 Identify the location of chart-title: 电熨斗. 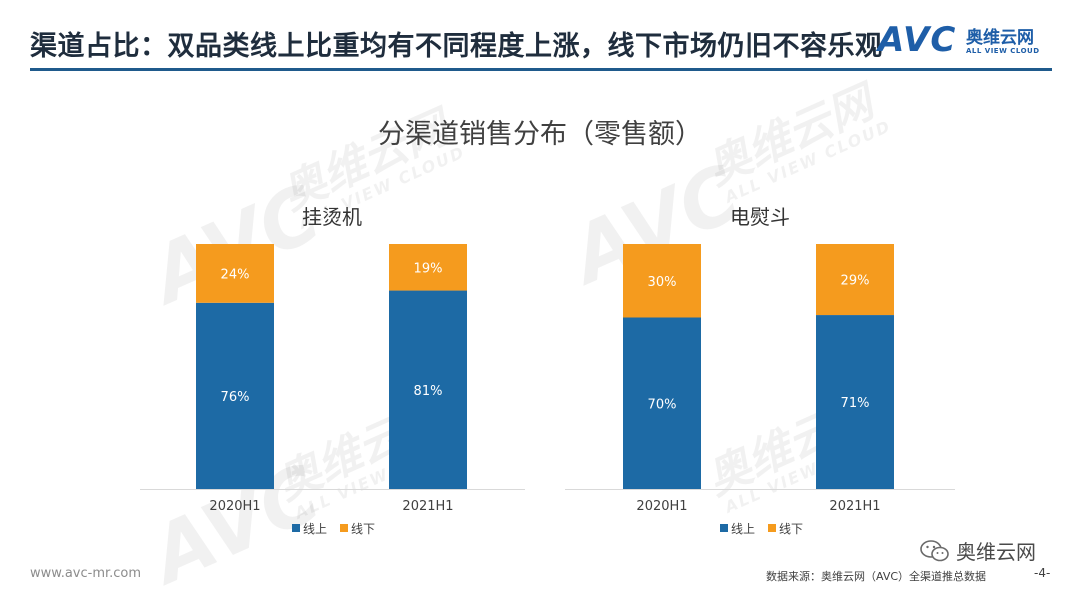
(760, 217).